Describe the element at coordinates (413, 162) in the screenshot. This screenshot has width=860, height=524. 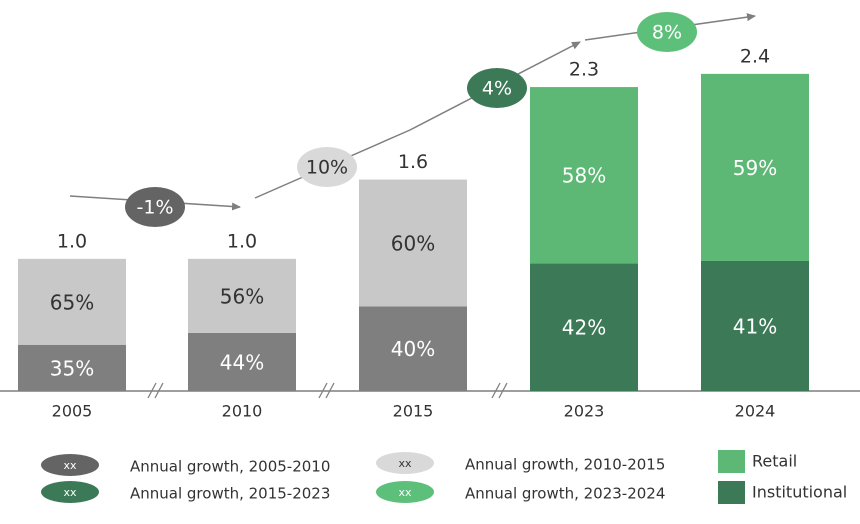
I see `total-label: 1.6` at that location.